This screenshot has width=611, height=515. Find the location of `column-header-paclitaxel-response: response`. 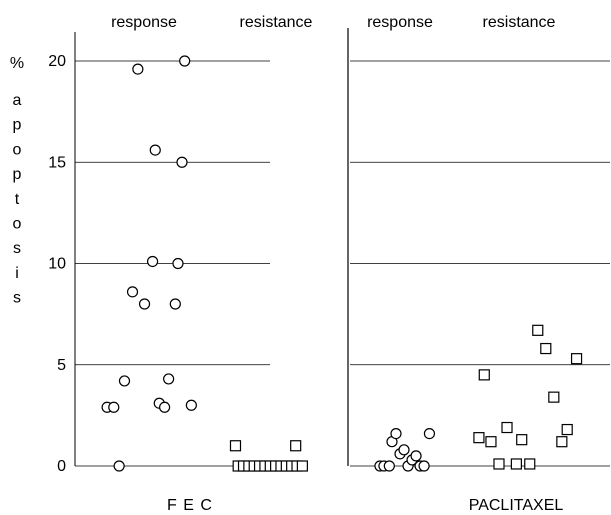

column-header-paclitaxel-response: response is located at coordinates (400, 22).